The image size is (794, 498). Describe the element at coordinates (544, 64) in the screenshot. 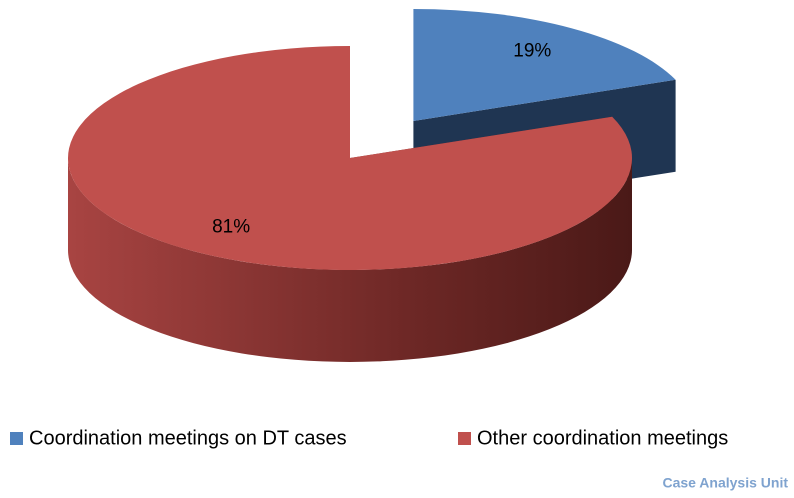

I see `slice` at that location.